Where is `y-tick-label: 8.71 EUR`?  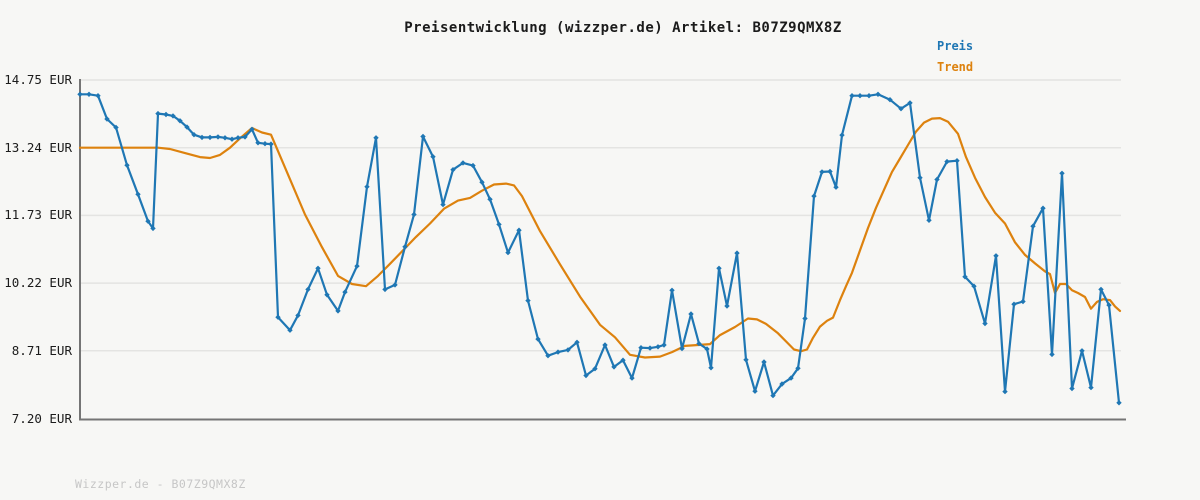 y-tick-label: 8.71 EUR is located at coordinates (41, 350).